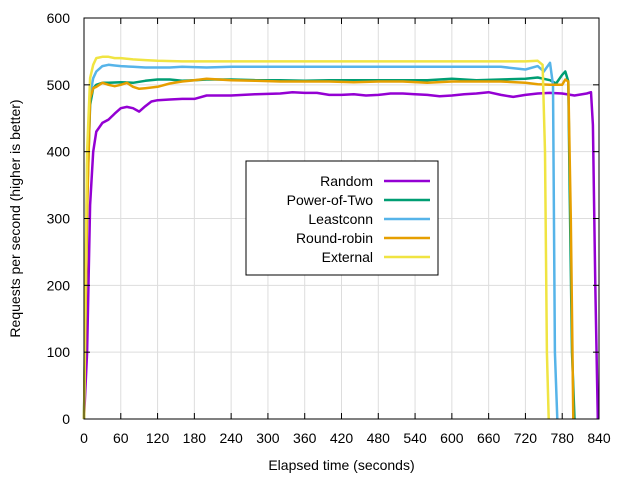 This screenshot has height=480, width=640. I want to click on x-tick-label: 660, so click(489, 438).